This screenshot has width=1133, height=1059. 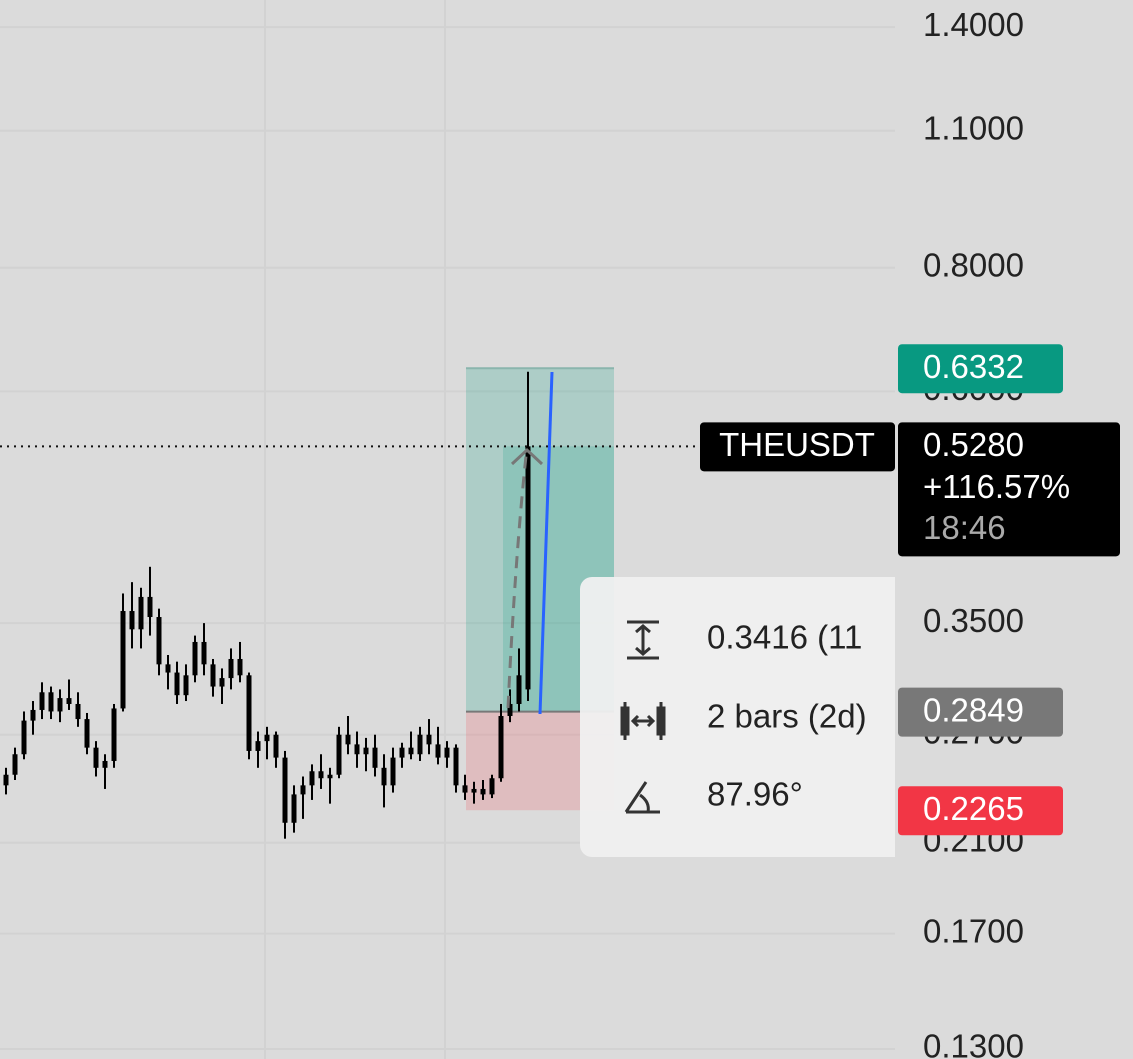 I want to click on y-tick-label: 0.1300, so click(x=973, y=1043).